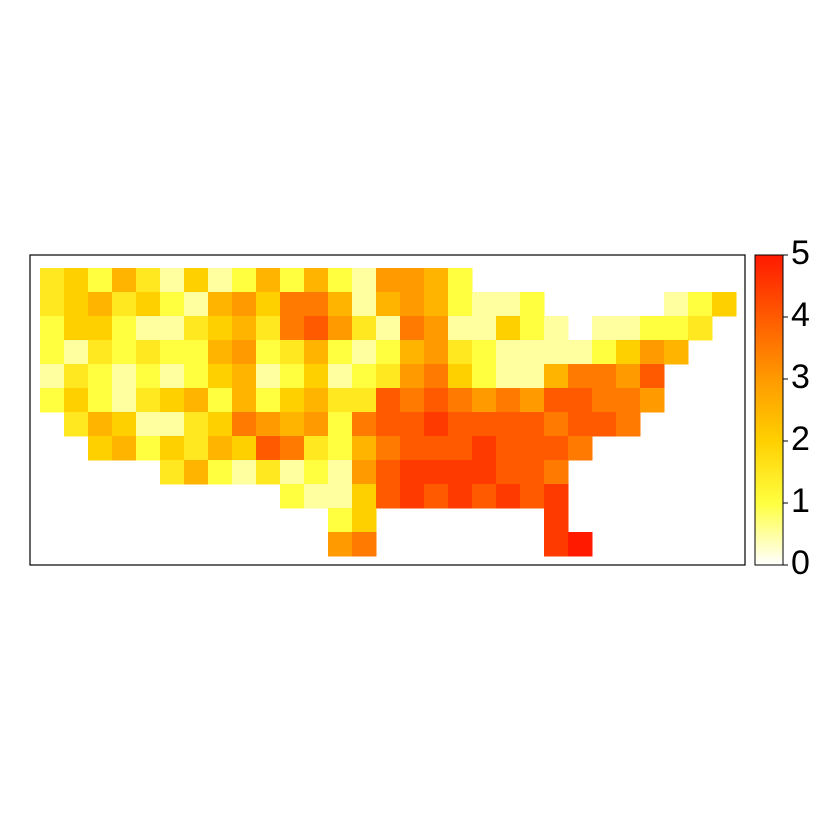  Describe the element at coordinates (769, 410) in the screenshot. I see `colorbar` at that location.